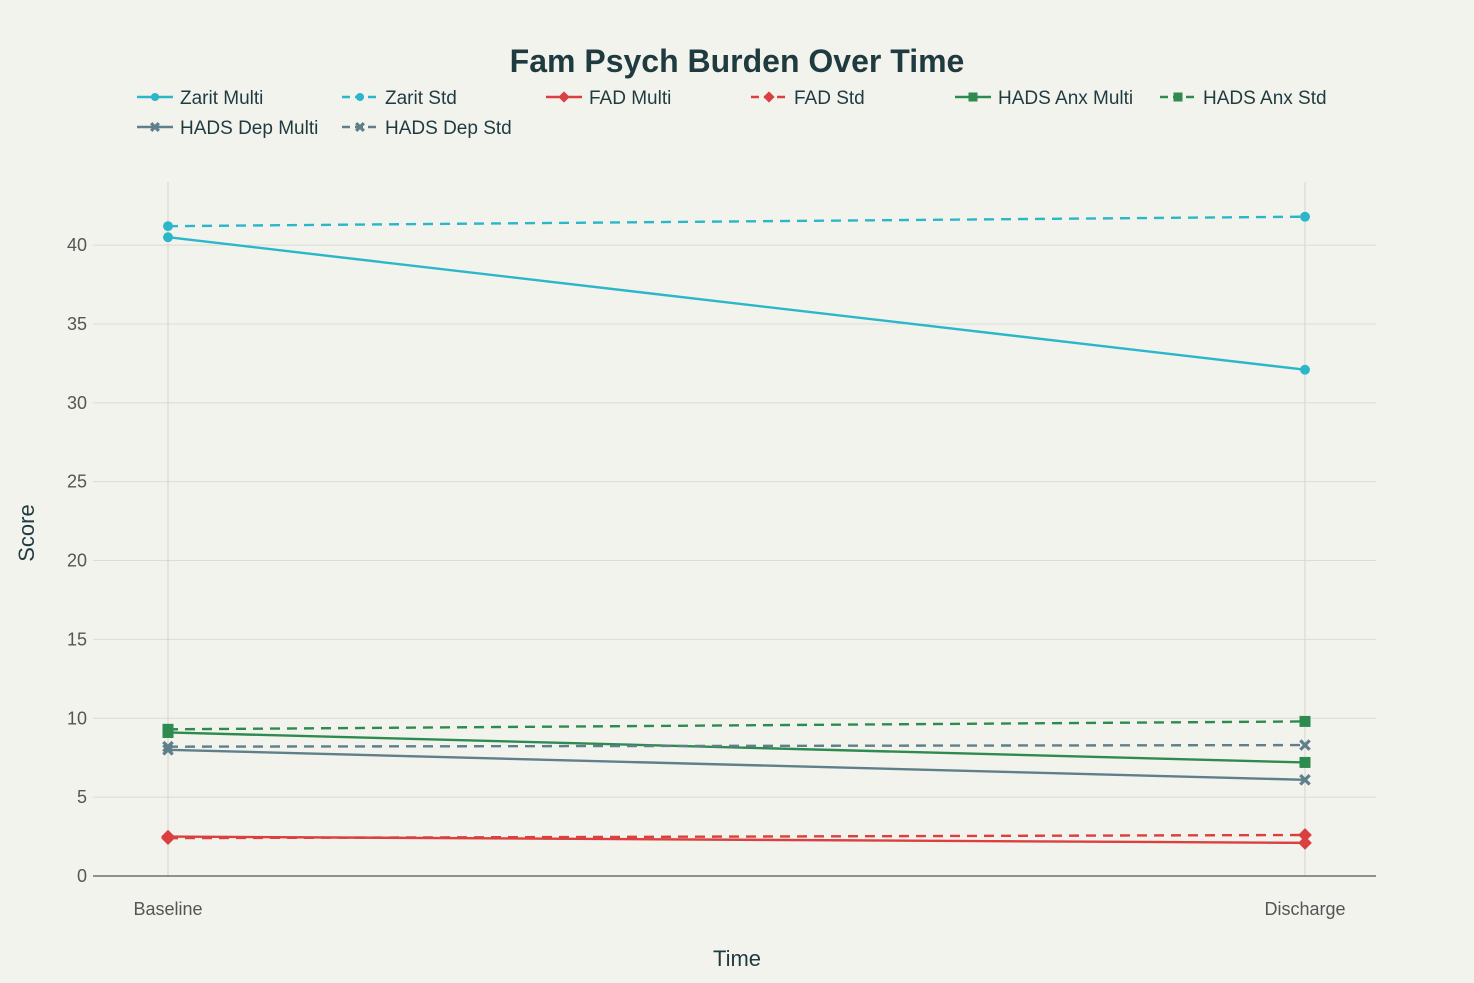 This screenshot has width=1474, height=983. I want to click on y-tick-label: 30, so click(77, 403).